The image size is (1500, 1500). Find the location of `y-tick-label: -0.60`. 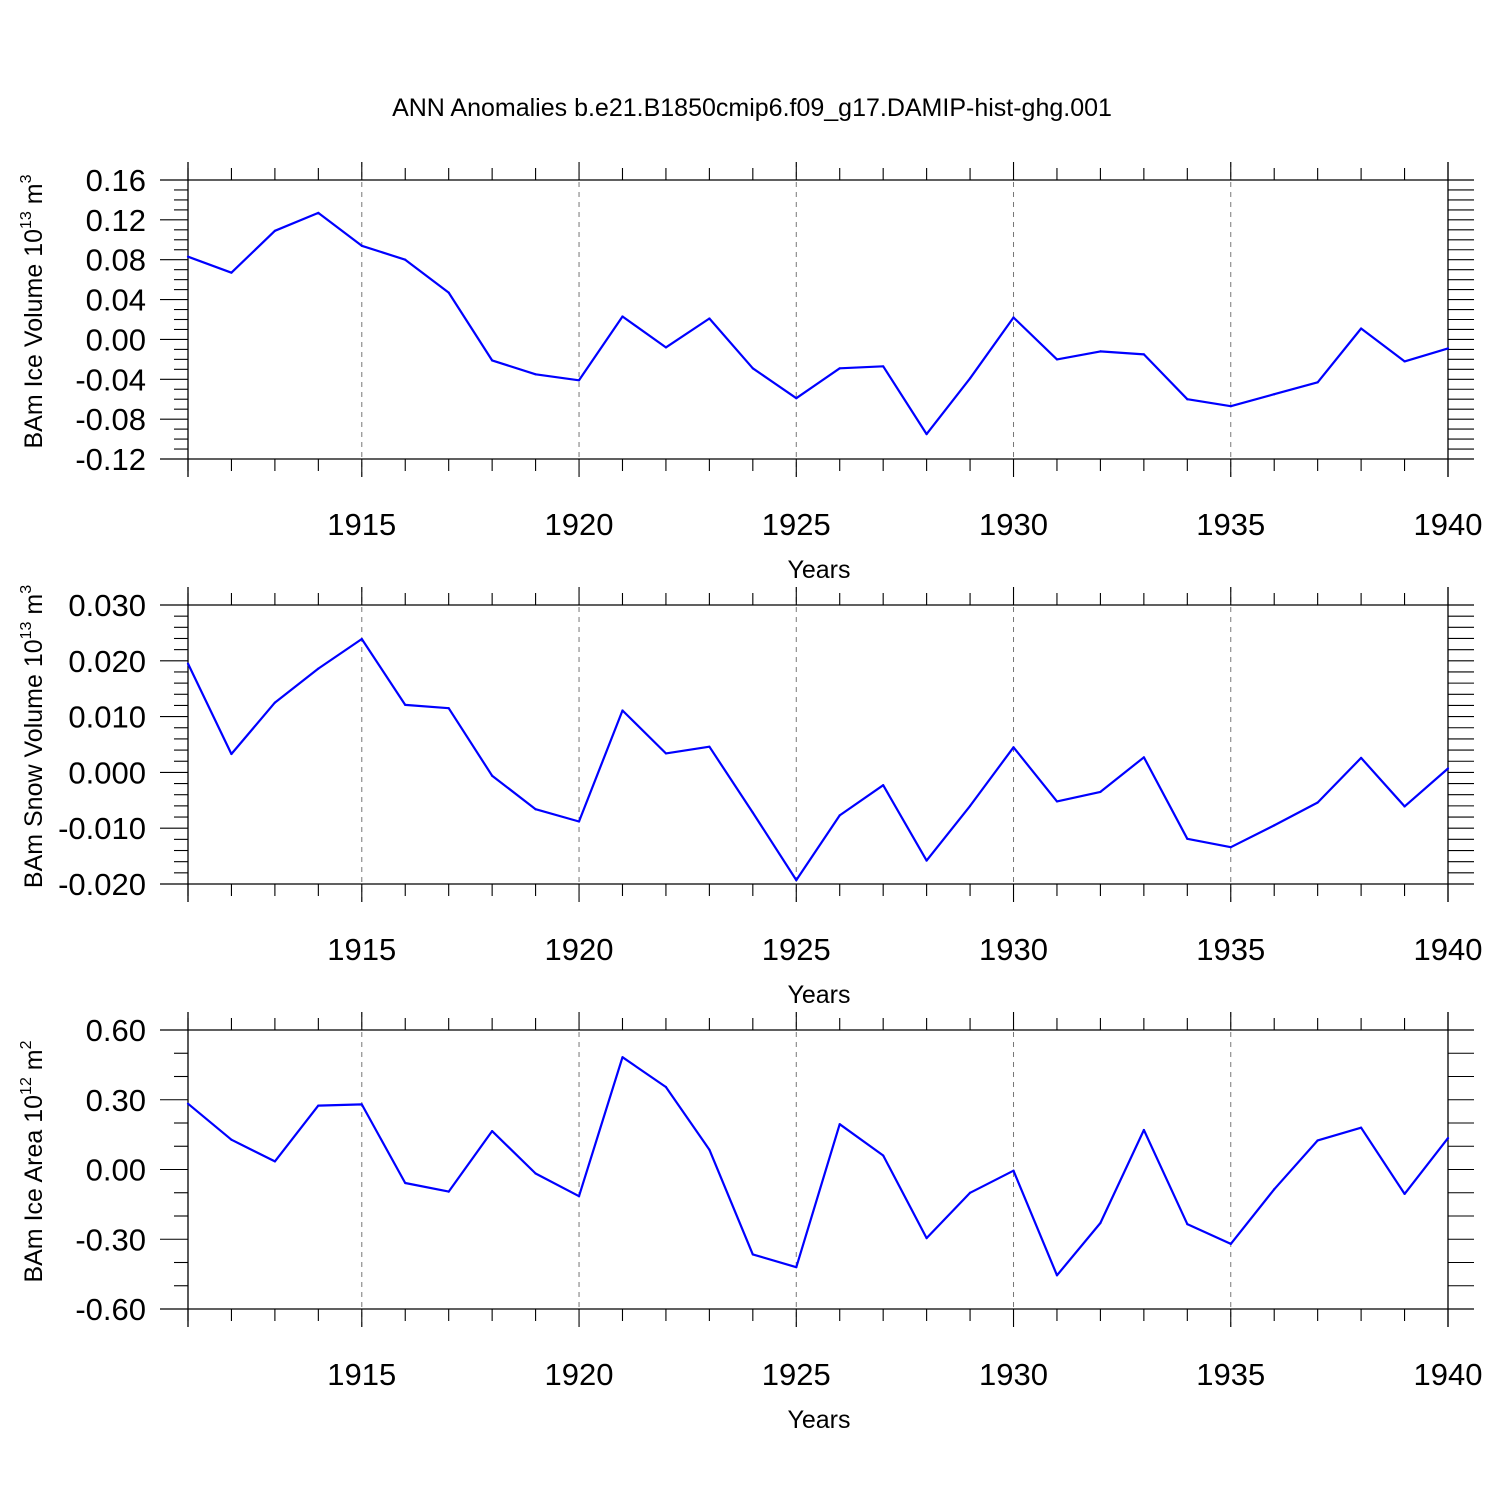

y-tick-label: -0.60 is located at coordinates (110, 1309).